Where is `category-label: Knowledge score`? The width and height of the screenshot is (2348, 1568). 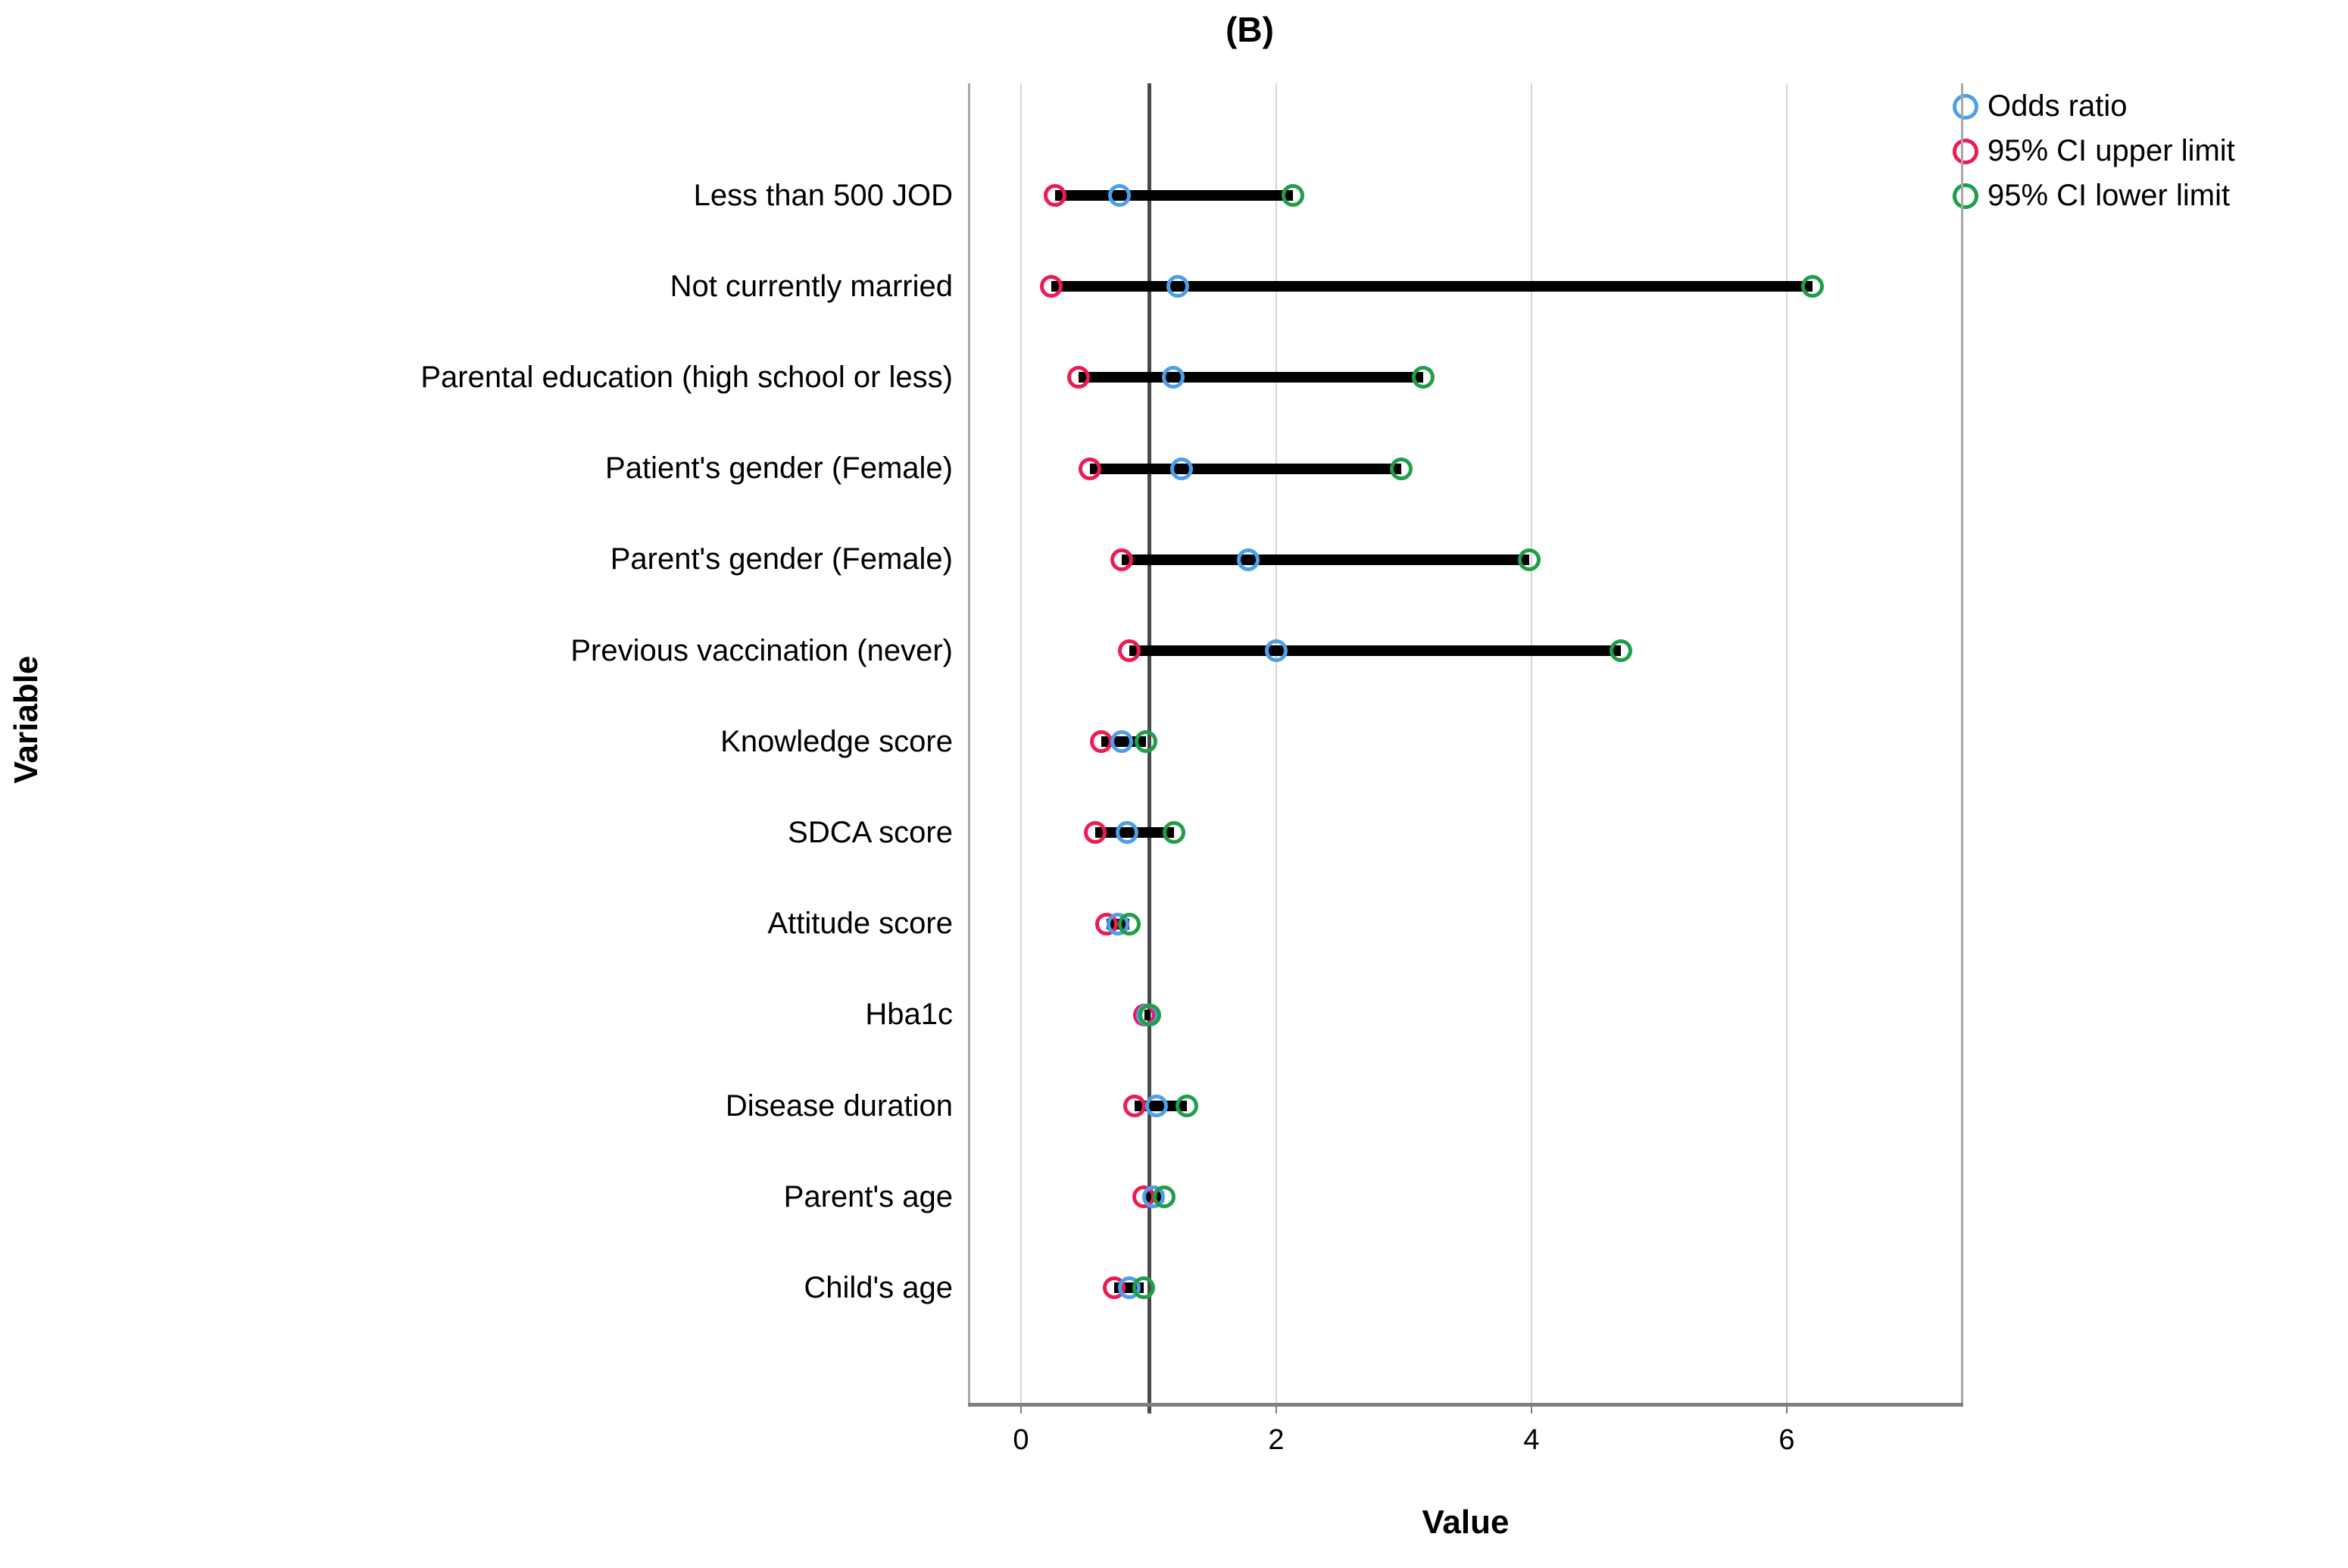
category-label: Knowledge score is located at coordinates (836, 741).